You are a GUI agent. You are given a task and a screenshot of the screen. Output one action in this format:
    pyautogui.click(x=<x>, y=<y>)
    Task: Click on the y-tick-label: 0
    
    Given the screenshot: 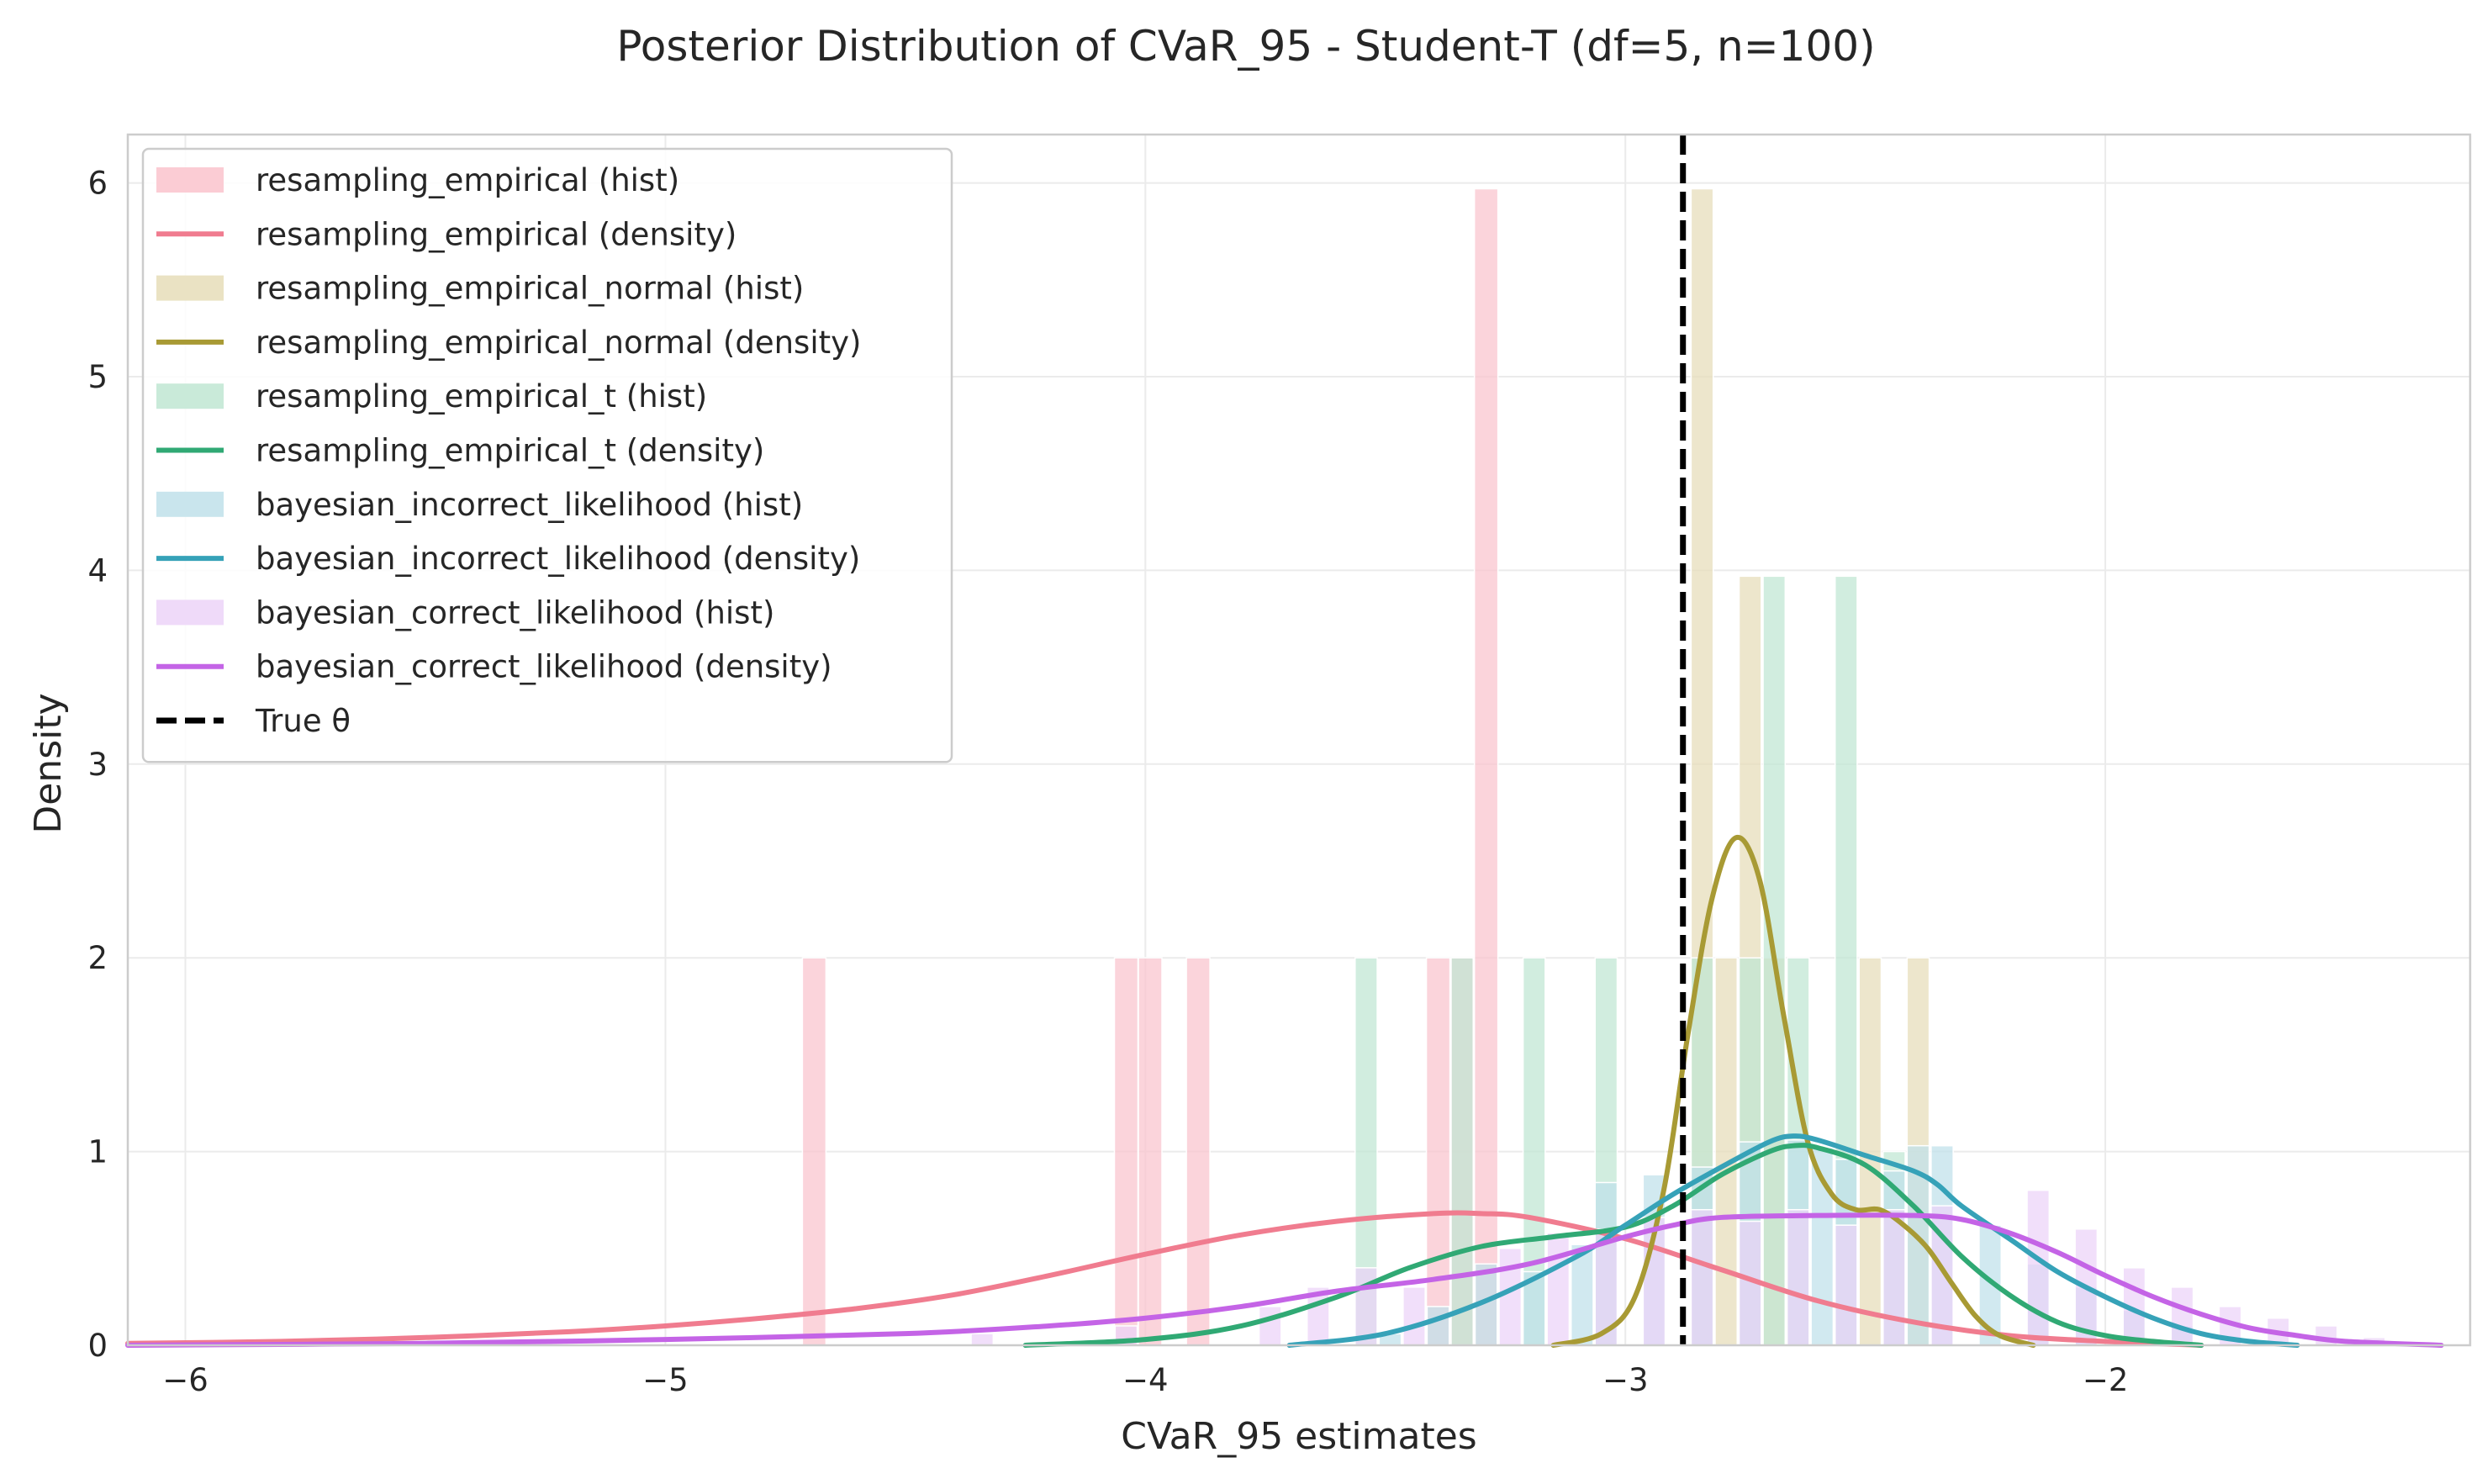 What is the action you would take?
    pyautogui.click(x=97, y=1346)
    